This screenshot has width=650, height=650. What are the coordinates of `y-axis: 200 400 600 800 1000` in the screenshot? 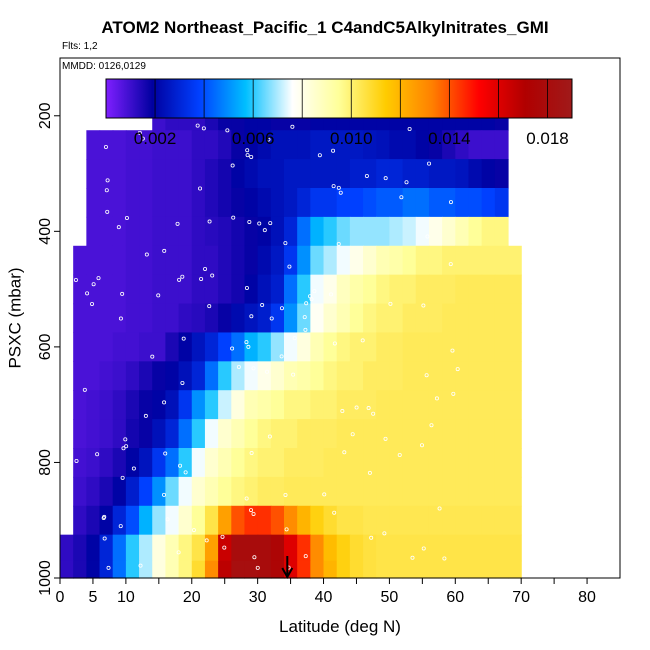 It's located at (48, 349).